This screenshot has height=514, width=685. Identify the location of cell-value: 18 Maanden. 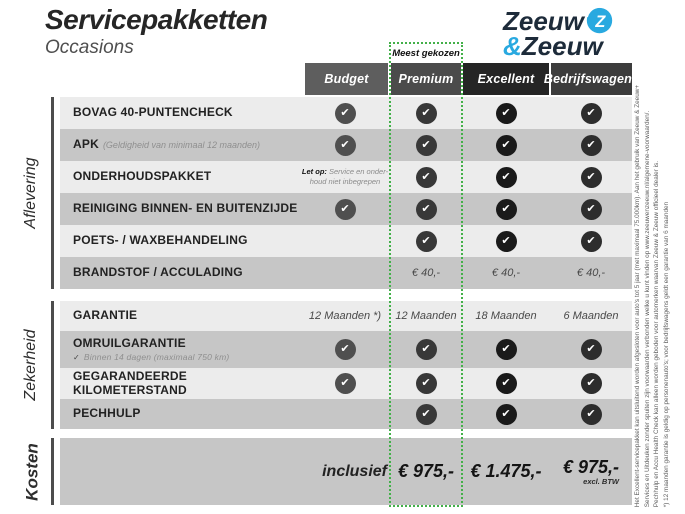
(506, 316).